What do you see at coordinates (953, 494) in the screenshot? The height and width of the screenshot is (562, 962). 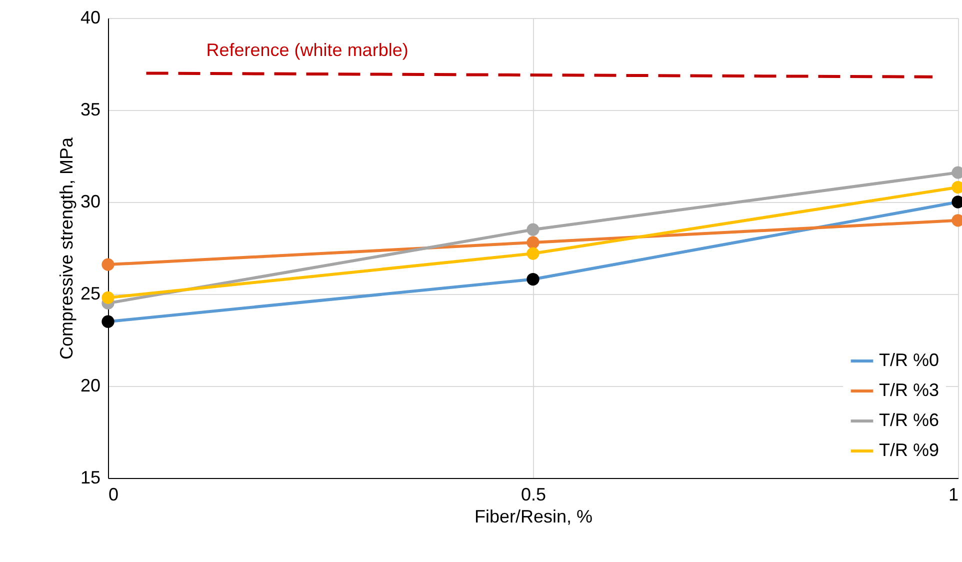 I see `x-tick-label: 1` at bounding box center [953, 494].